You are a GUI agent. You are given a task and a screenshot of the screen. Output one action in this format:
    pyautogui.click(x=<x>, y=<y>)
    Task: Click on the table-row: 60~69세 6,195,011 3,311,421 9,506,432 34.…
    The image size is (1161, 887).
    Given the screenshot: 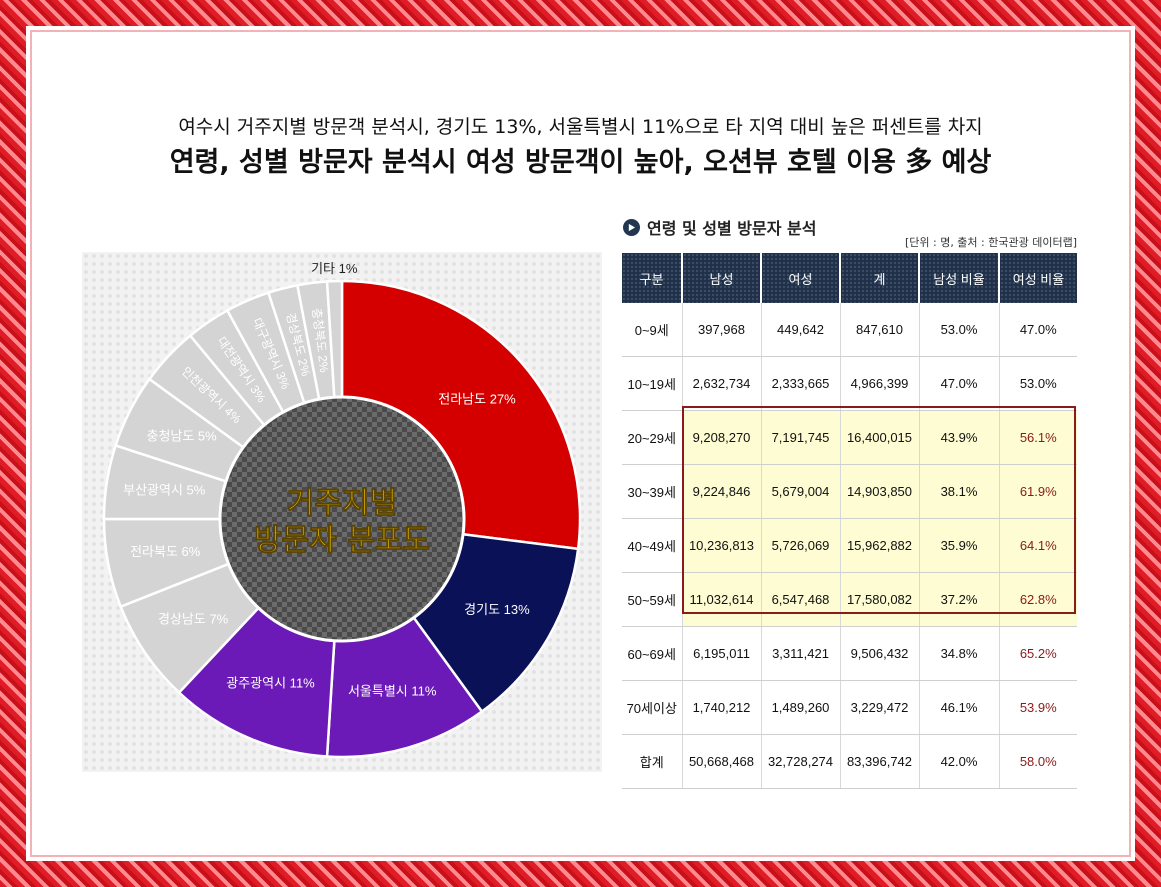 What is the action you would take?
    pyautogui.click(x=849, y=653)
    